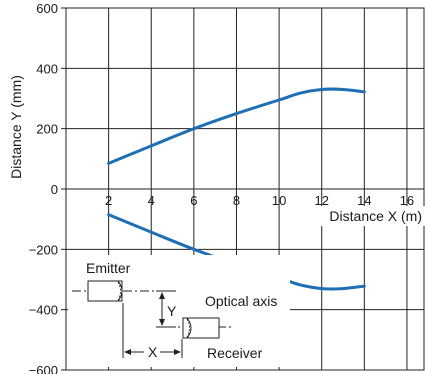 The width and height of the screenshot is (425, 374). I want to click on emitter-lens, so click(120, 291).